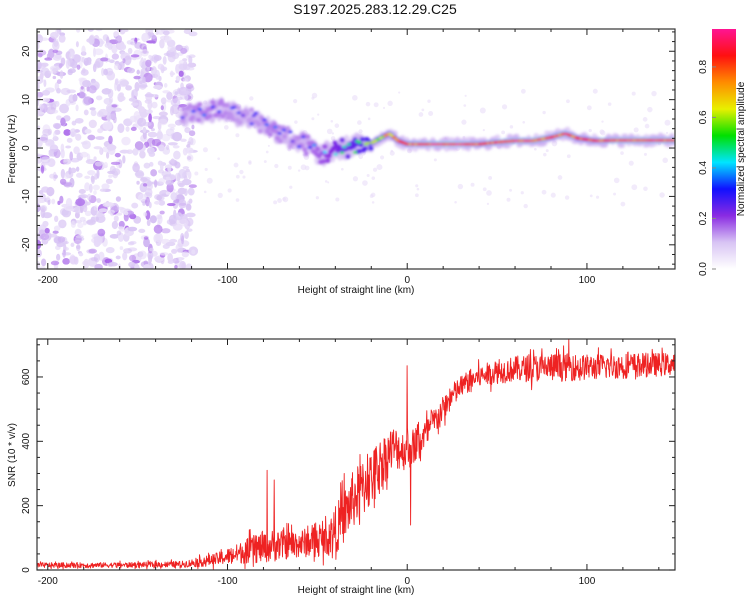 This screenshot has width=750, height=600. I want to click on colorbar-tick-label: 0.4, so click(703, 168).